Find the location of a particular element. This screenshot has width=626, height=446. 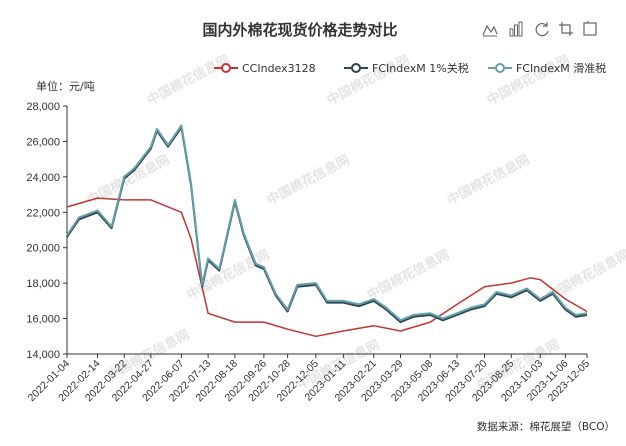

data-source: 数据来源：棉花展望（BCO） is located at coordinates (546, 426).